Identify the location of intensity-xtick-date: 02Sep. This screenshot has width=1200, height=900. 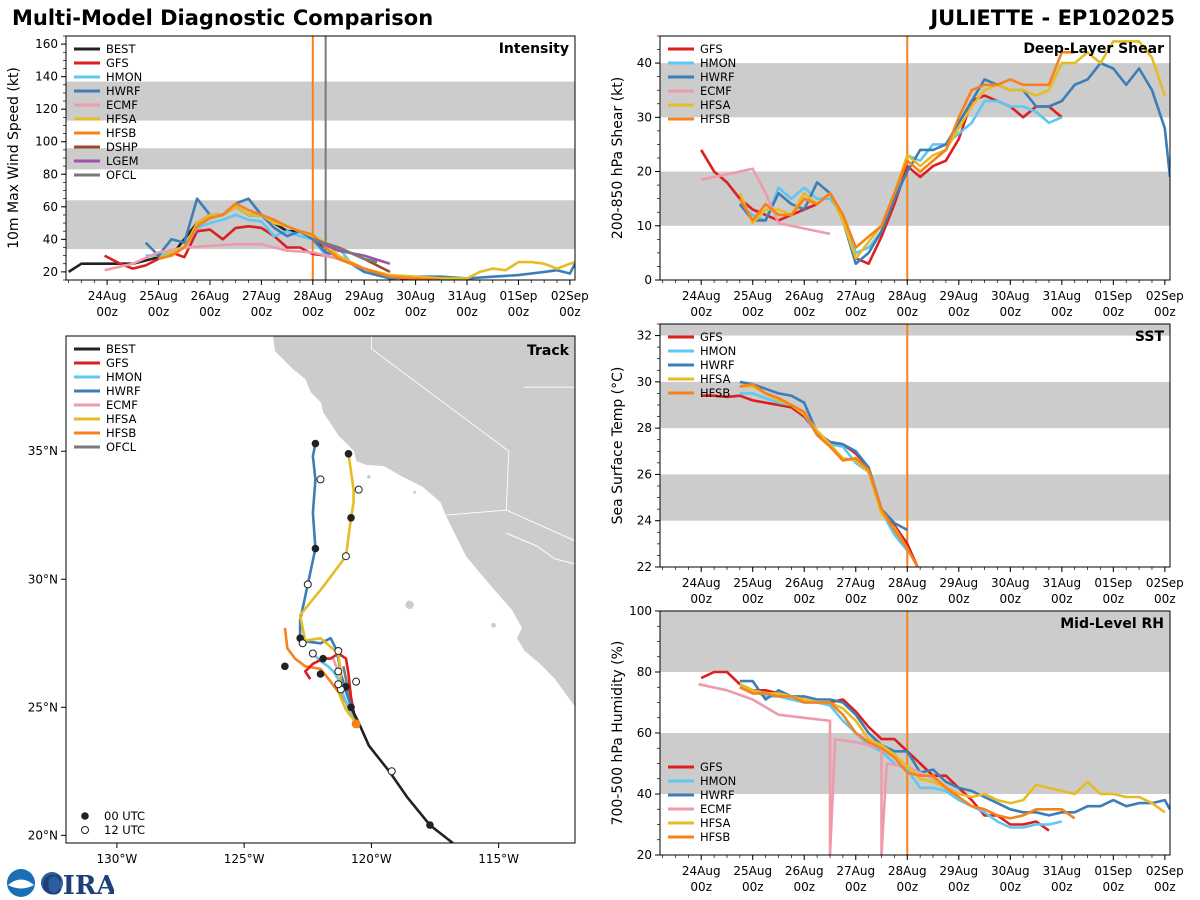
(570, 296).